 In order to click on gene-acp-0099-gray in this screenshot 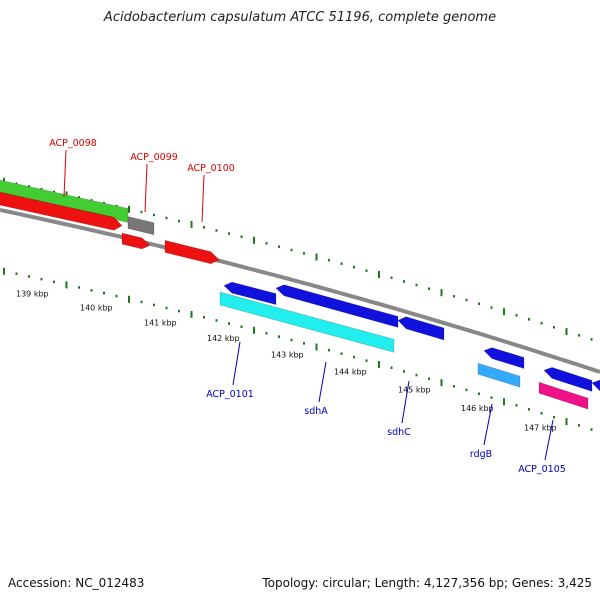, I will do `click(141, 226)`.